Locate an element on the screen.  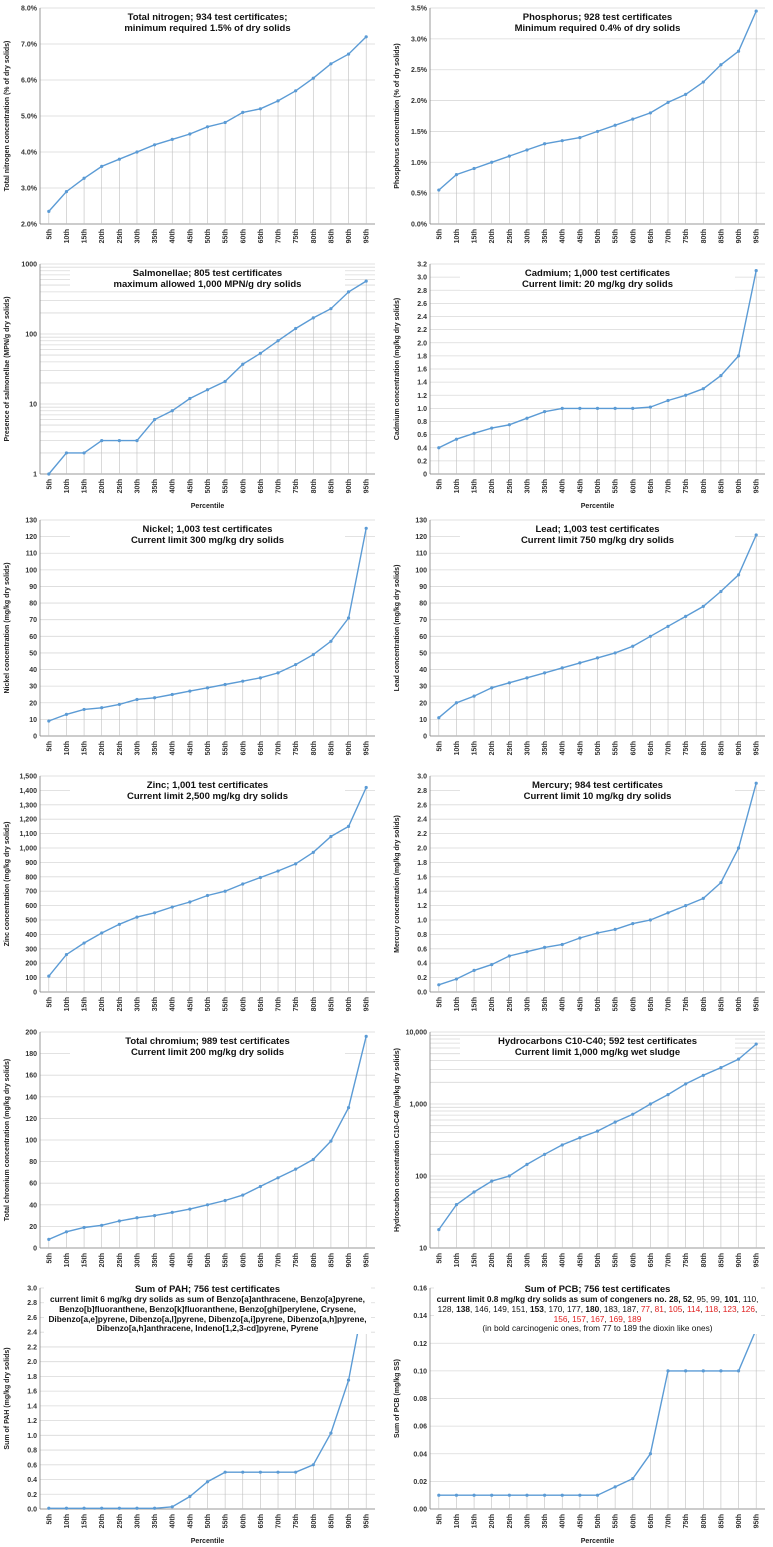
chart-12-point-5th is located at coordinates (439, 1495).